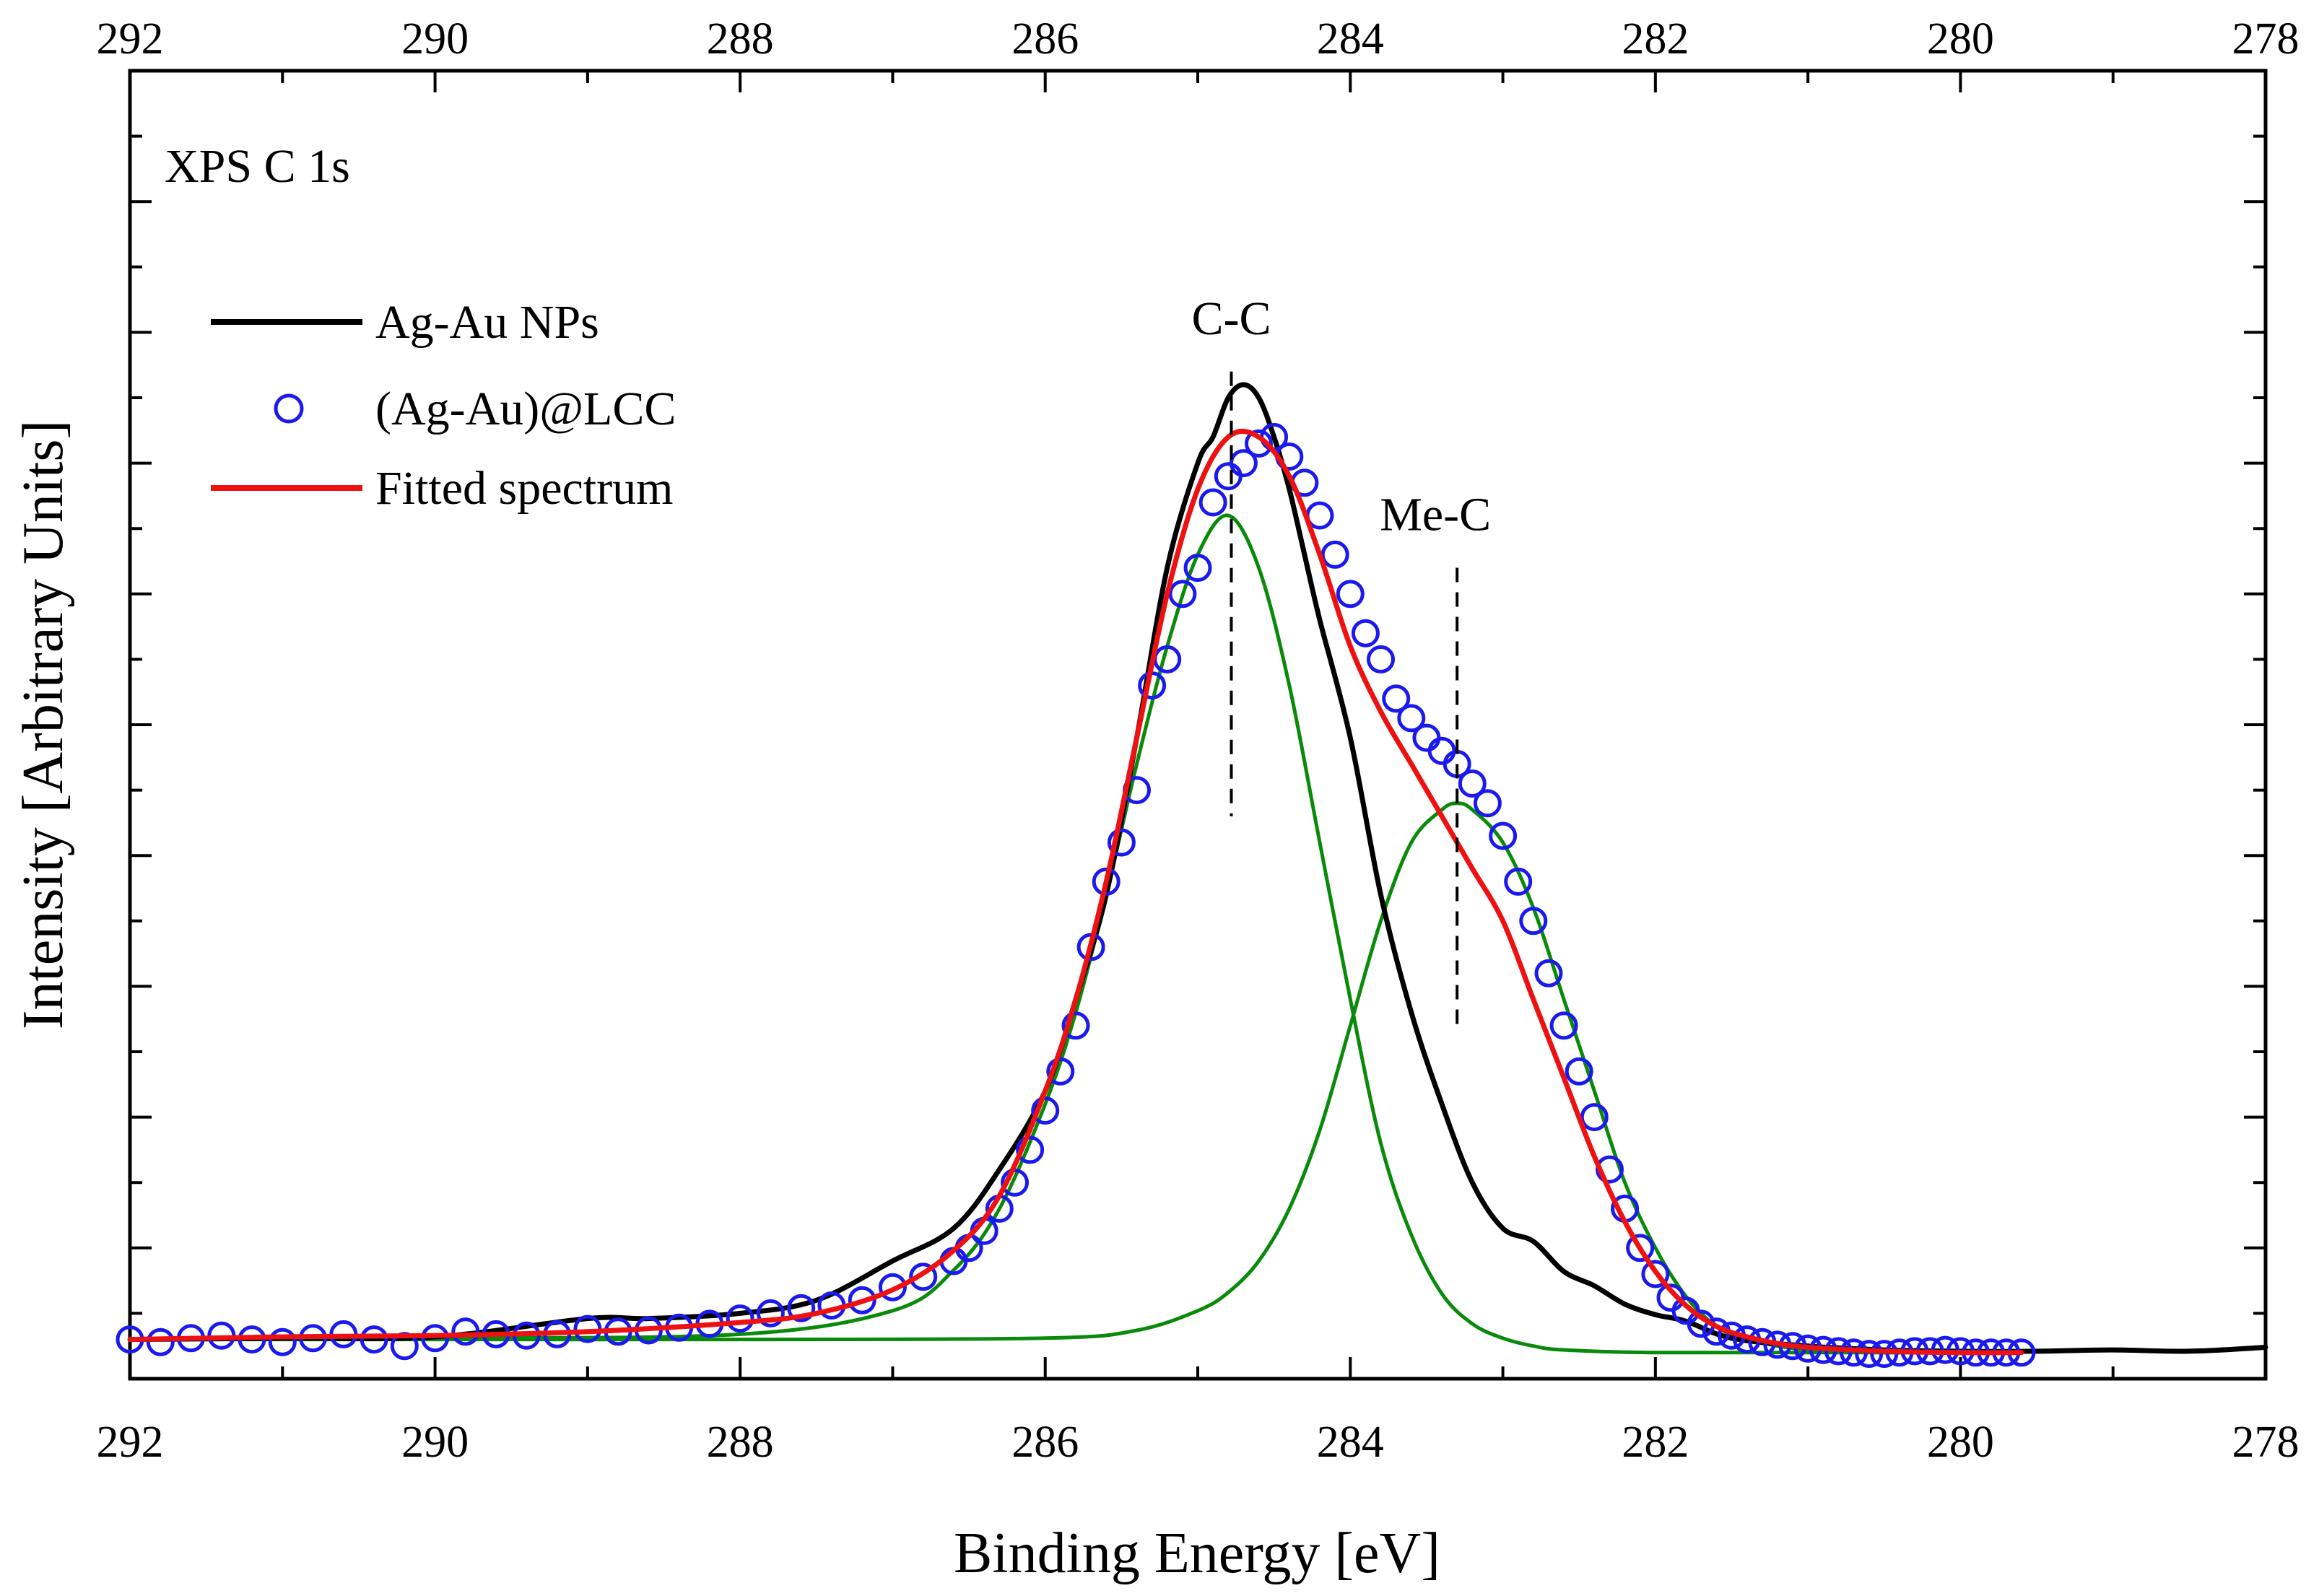  Describe the element at coordinates (2266, 39) in the screenshot. I see `top-x-tick-label: 278` at that location.